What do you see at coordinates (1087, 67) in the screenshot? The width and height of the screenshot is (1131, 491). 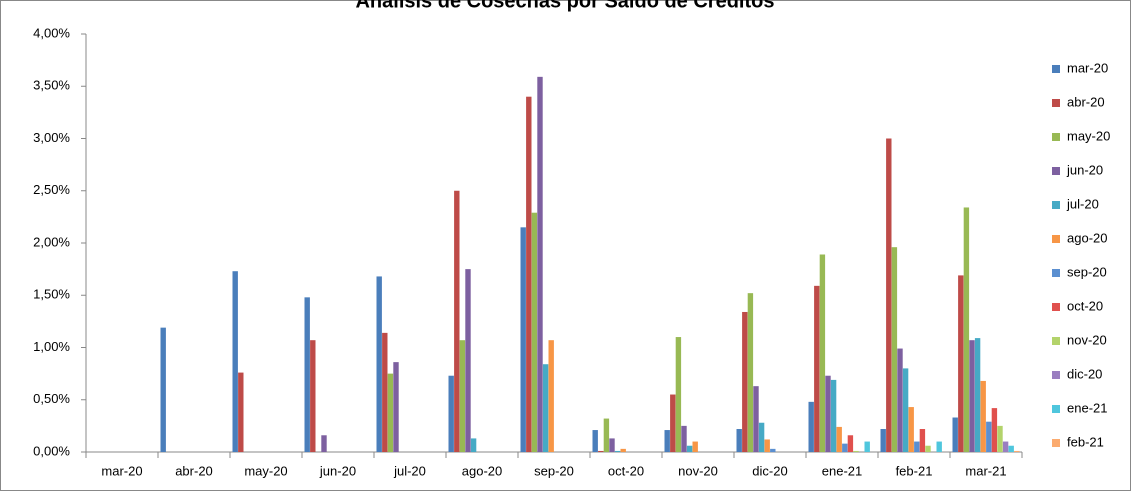 I see `legend-label: mar-20` at bounding box center [1087, 67].